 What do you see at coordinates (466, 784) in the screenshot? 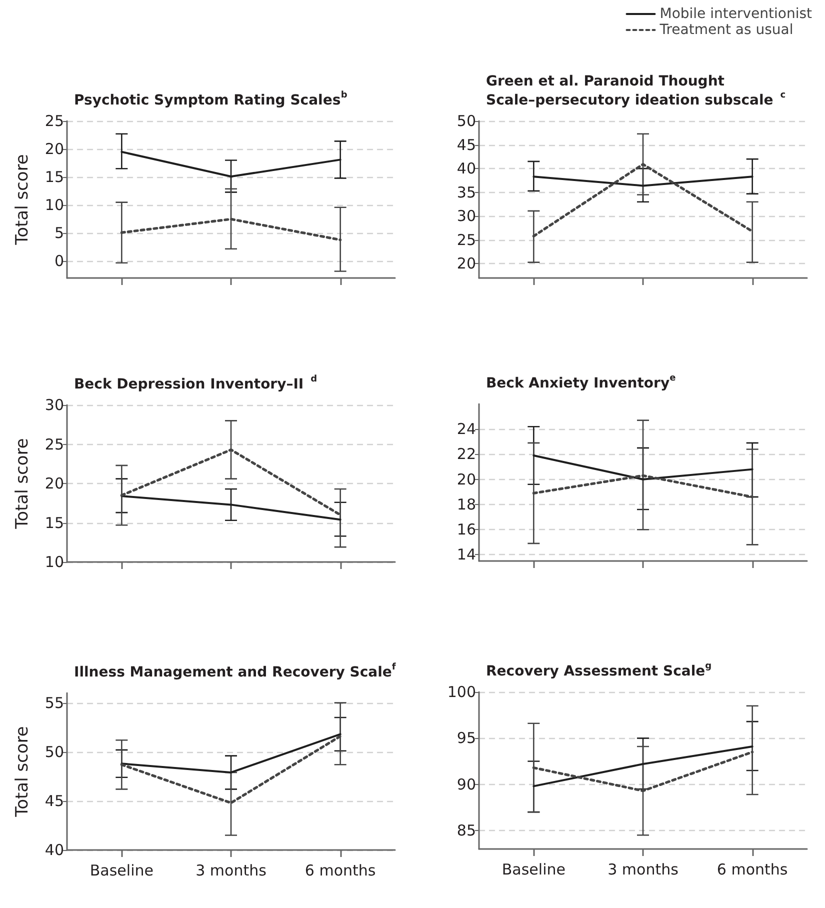
I see `y-tick-label: 90` at bounding box center [466, 784].